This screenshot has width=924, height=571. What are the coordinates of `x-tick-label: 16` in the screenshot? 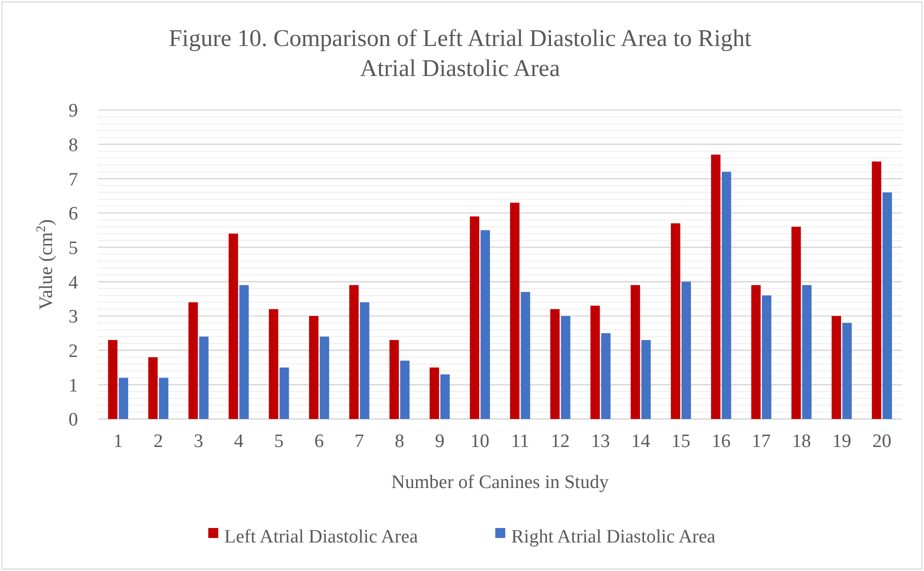 It's located at (721, 441).